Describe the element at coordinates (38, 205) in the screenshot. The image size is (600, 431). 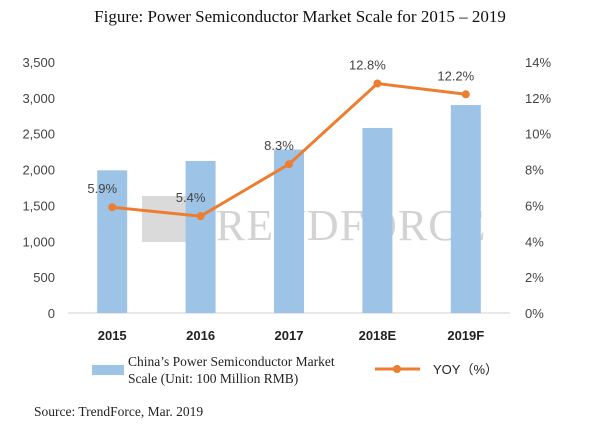
I see `y-left-tick-label: 1,500` at that location.